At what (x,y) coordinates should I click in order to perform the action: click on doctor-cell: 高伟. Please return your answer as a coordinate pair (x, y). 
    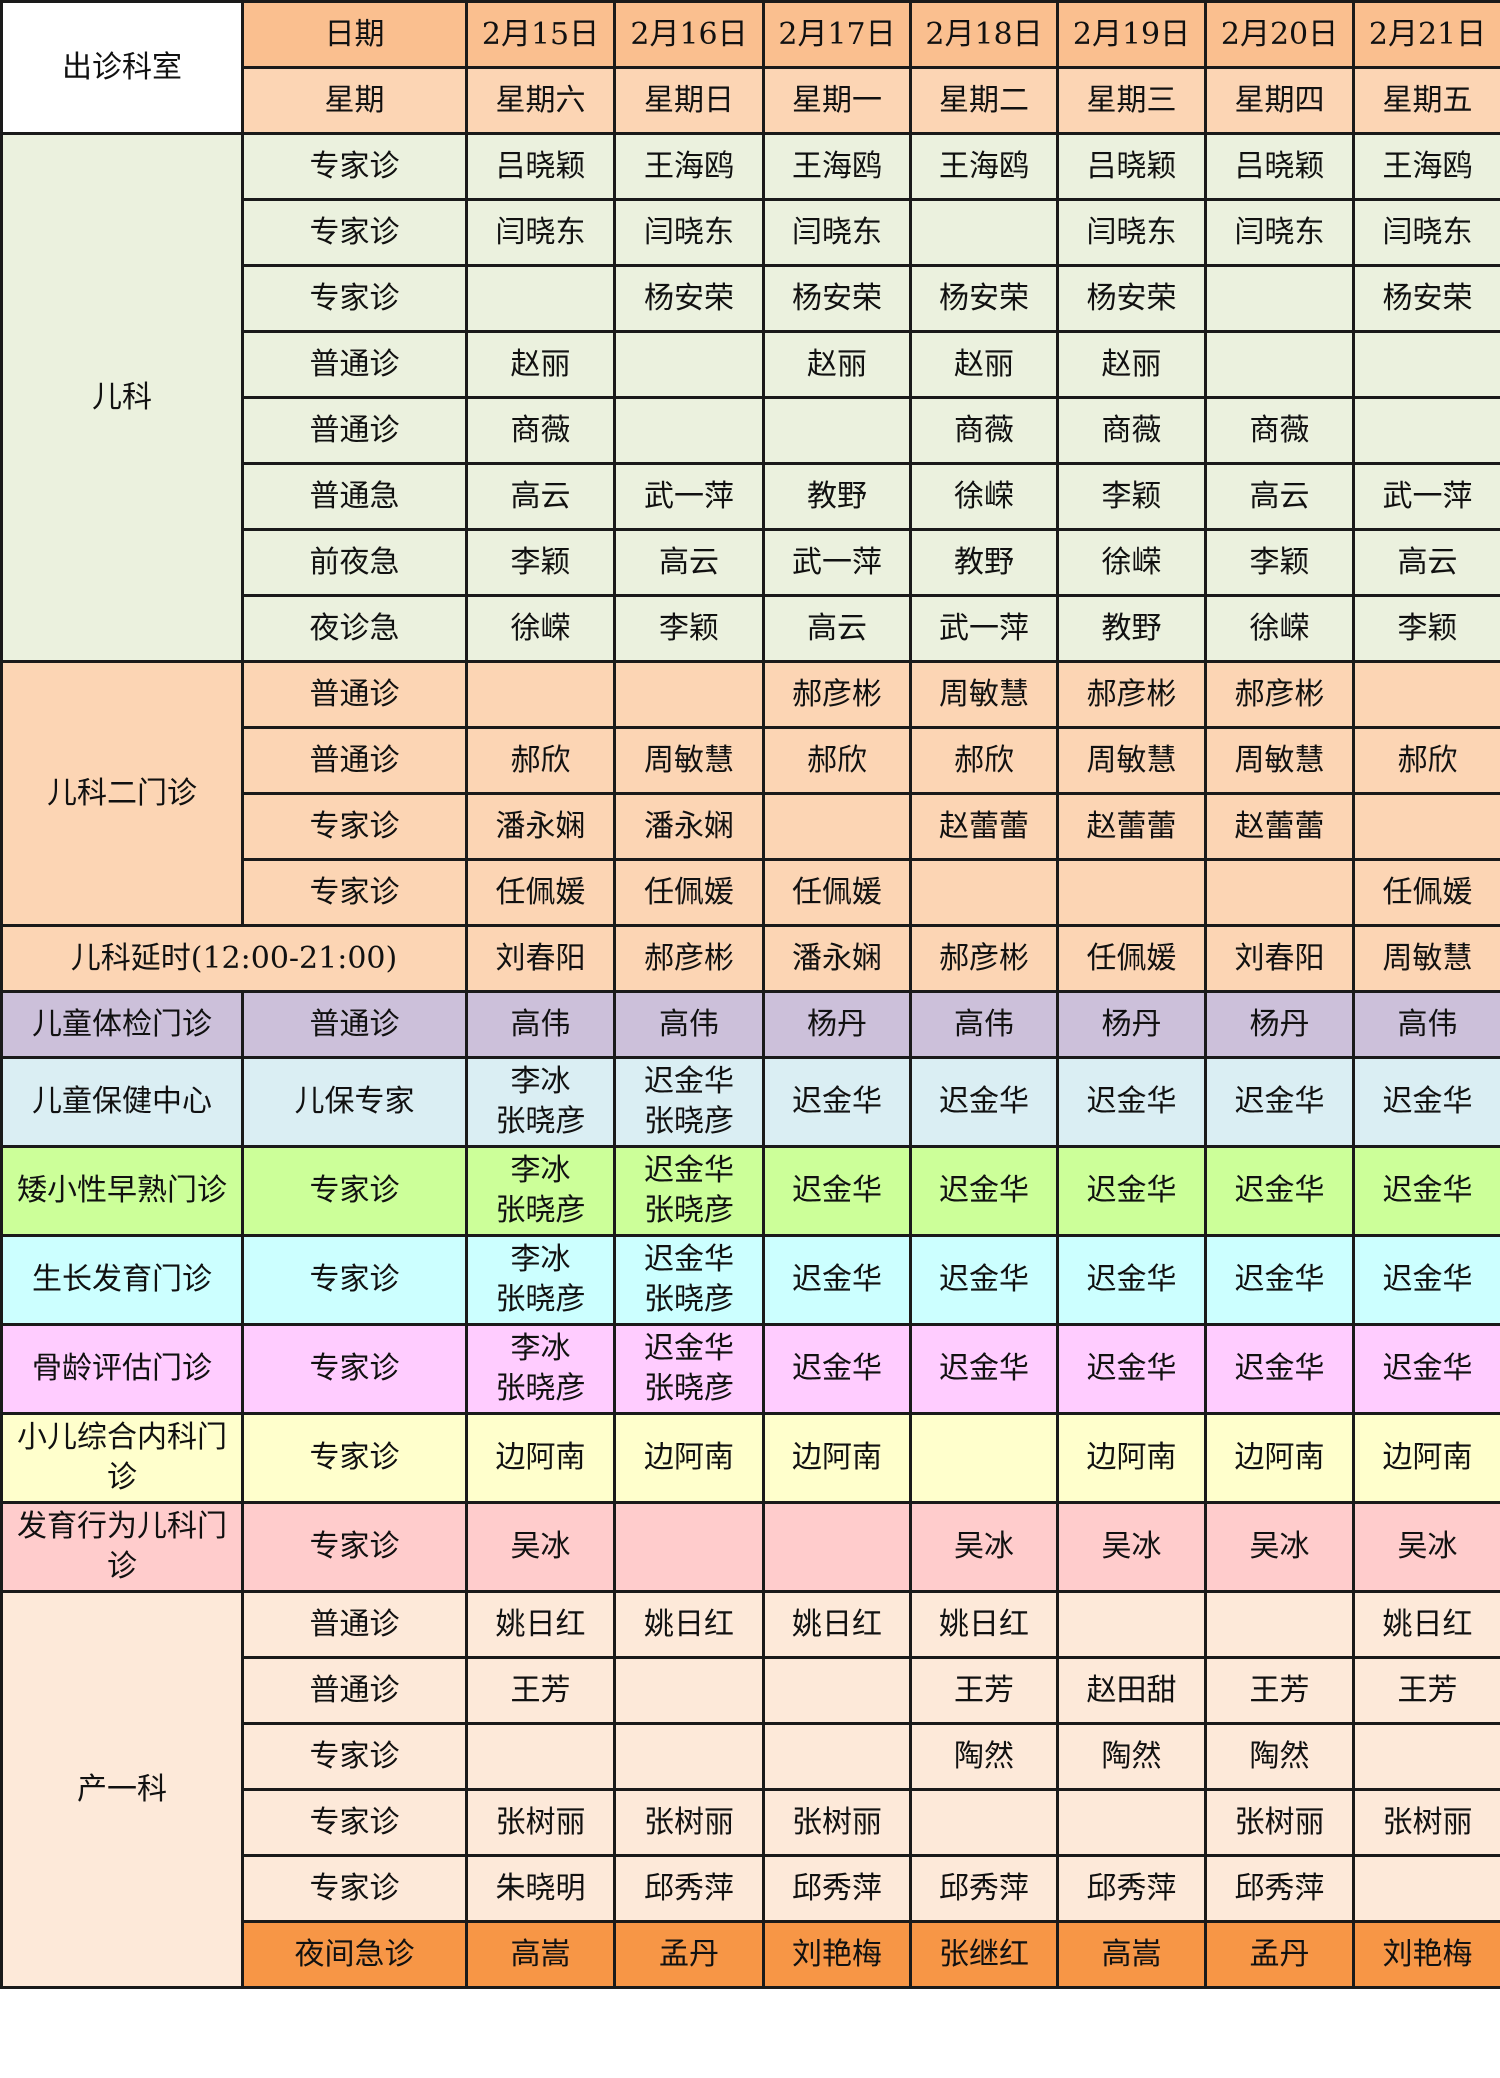
    Looking at the image, I should click on (689, 1024).